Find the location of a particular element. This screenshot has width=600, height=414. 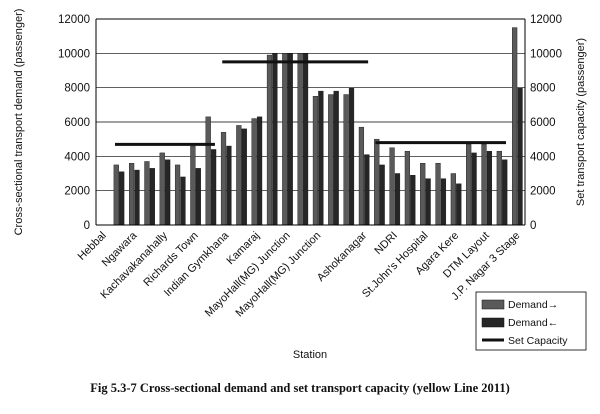

x-tick-label: NDRI is located at coordinates (385, 243).